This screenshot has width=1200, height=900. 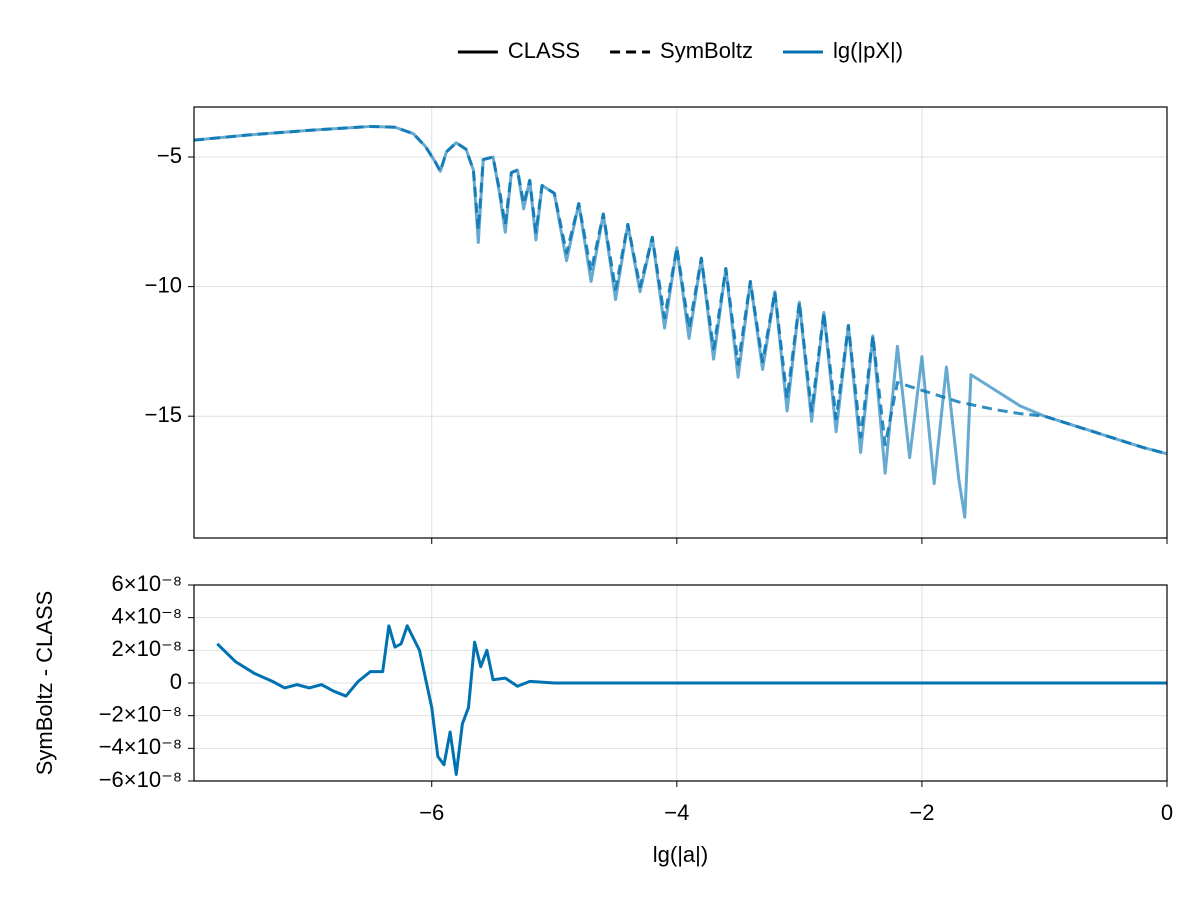 I want to click on y-tick-label: 4×10⁻⁸, so click(x=147, y=615).